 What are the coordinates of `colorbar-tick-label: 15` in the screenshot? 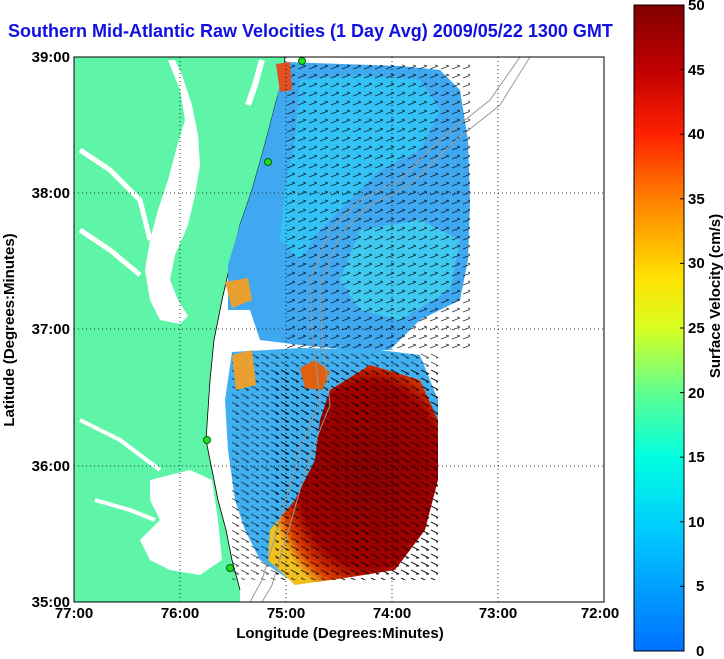 It's located at (696, 457).